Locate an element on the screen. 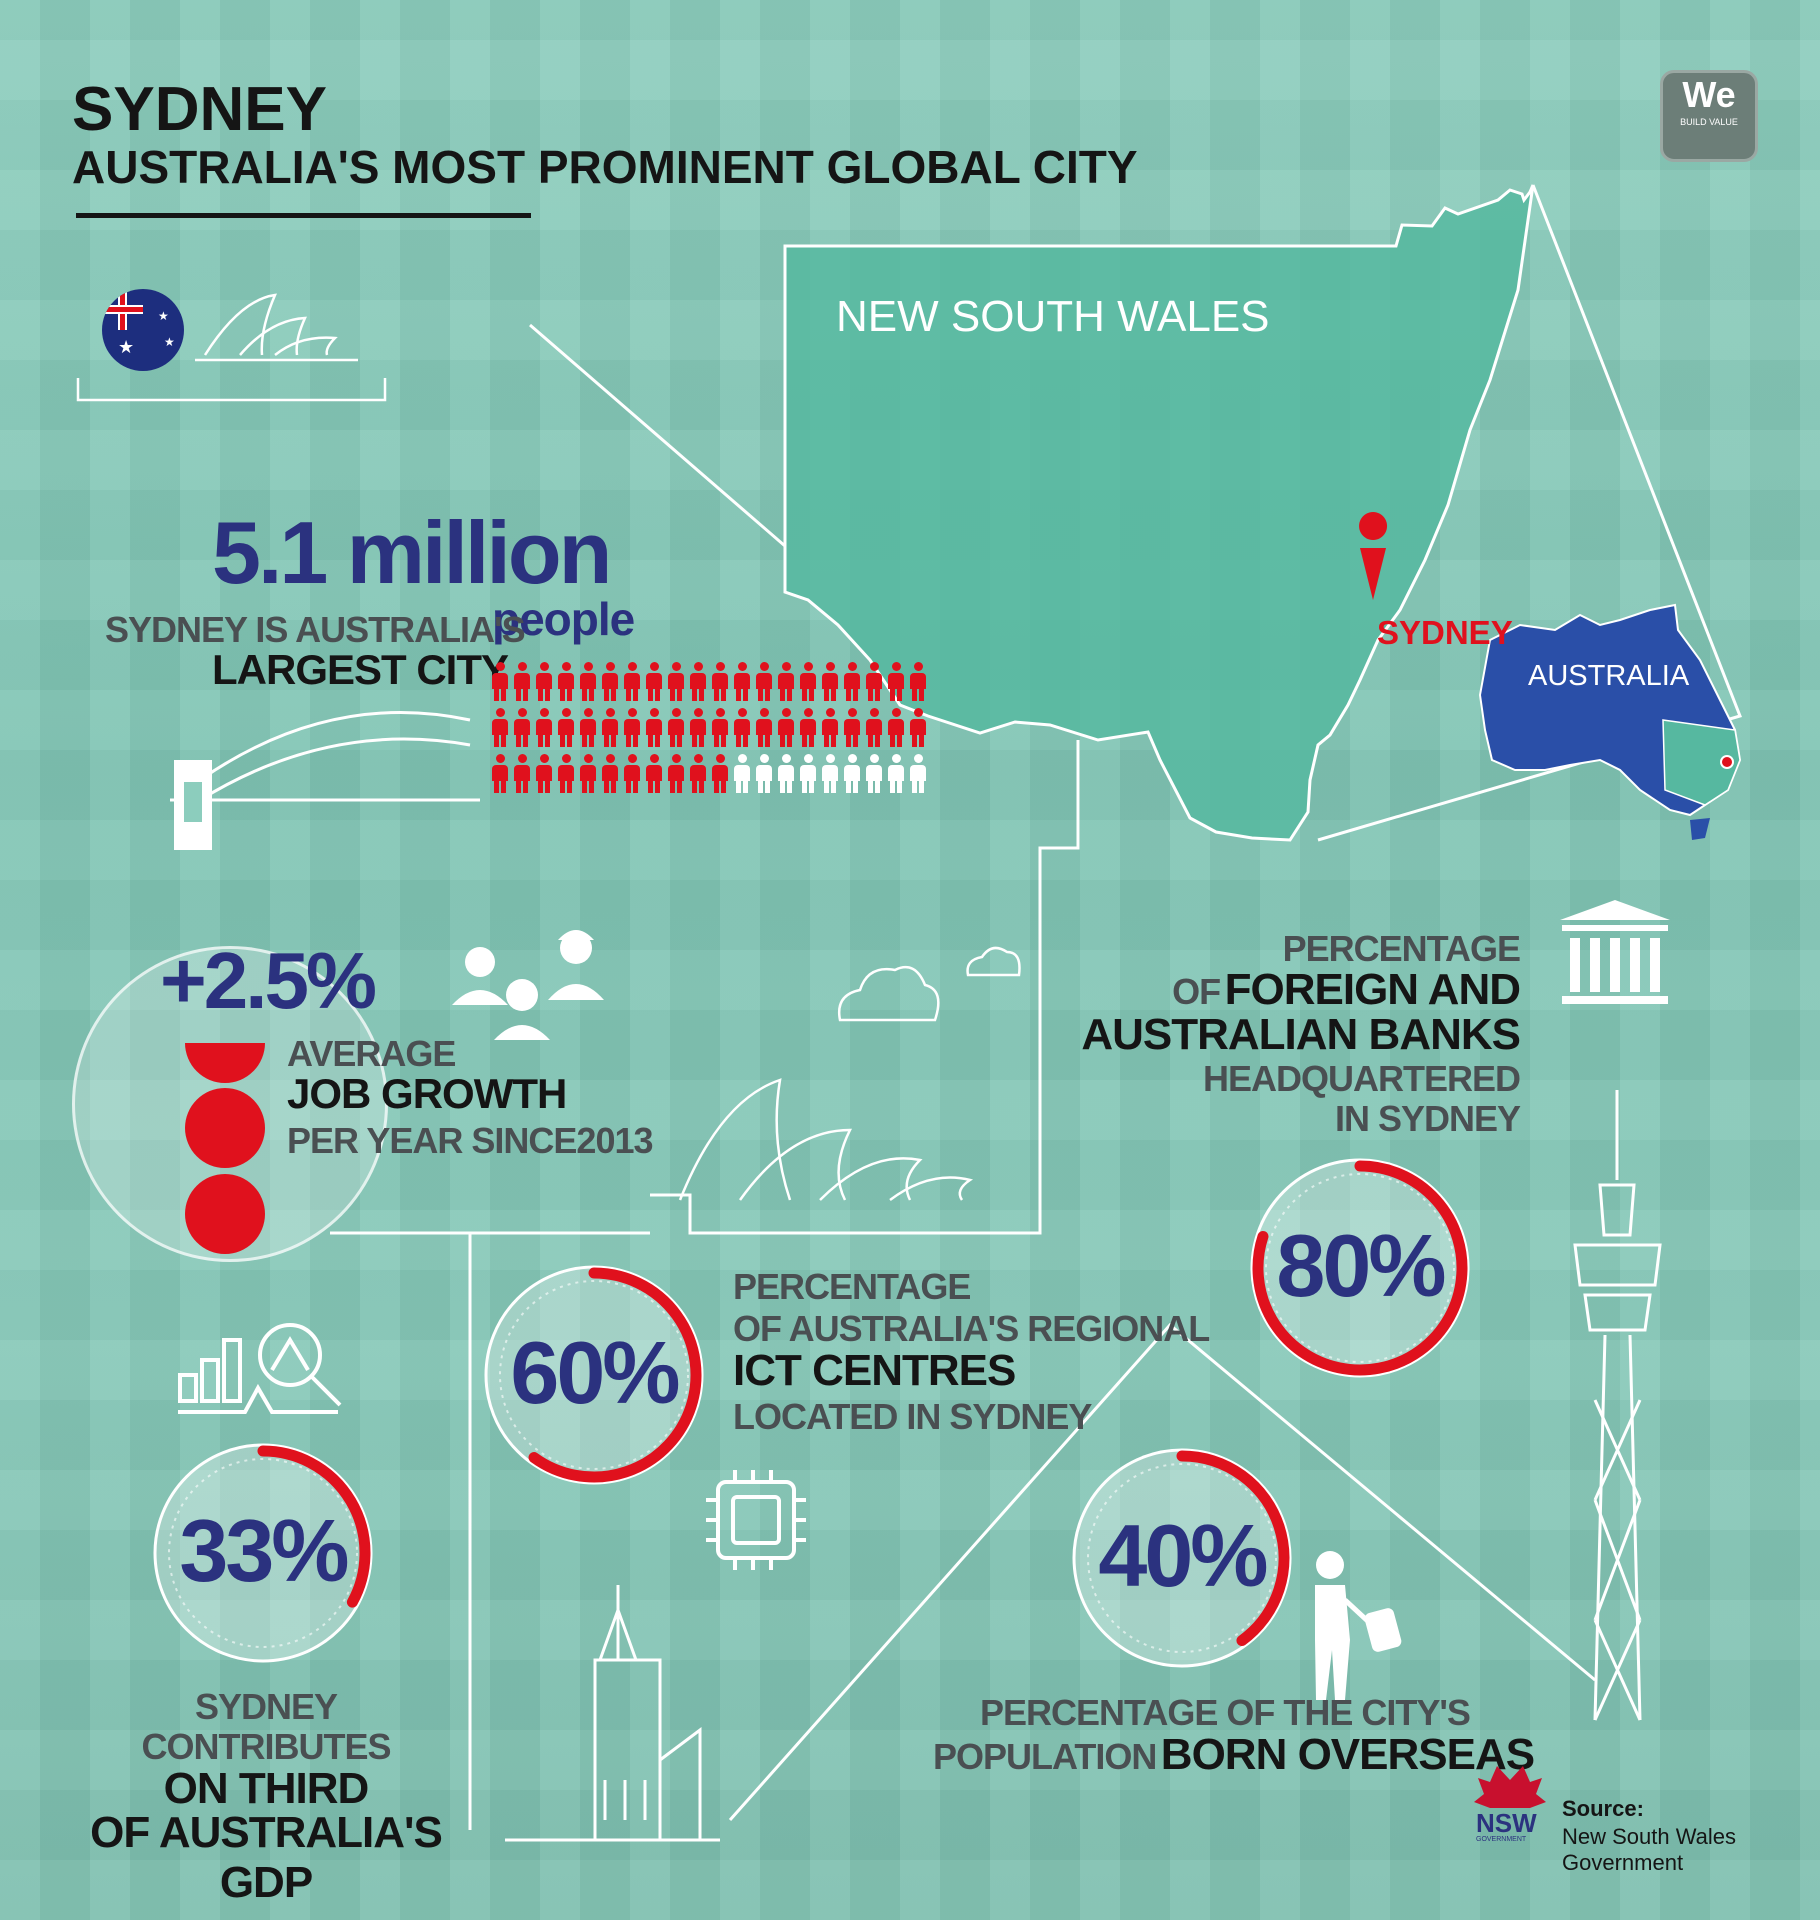 The width and height of the screenshot is (1820, 1920). page-title: SYDNEY is located at coordinates (199, 109).